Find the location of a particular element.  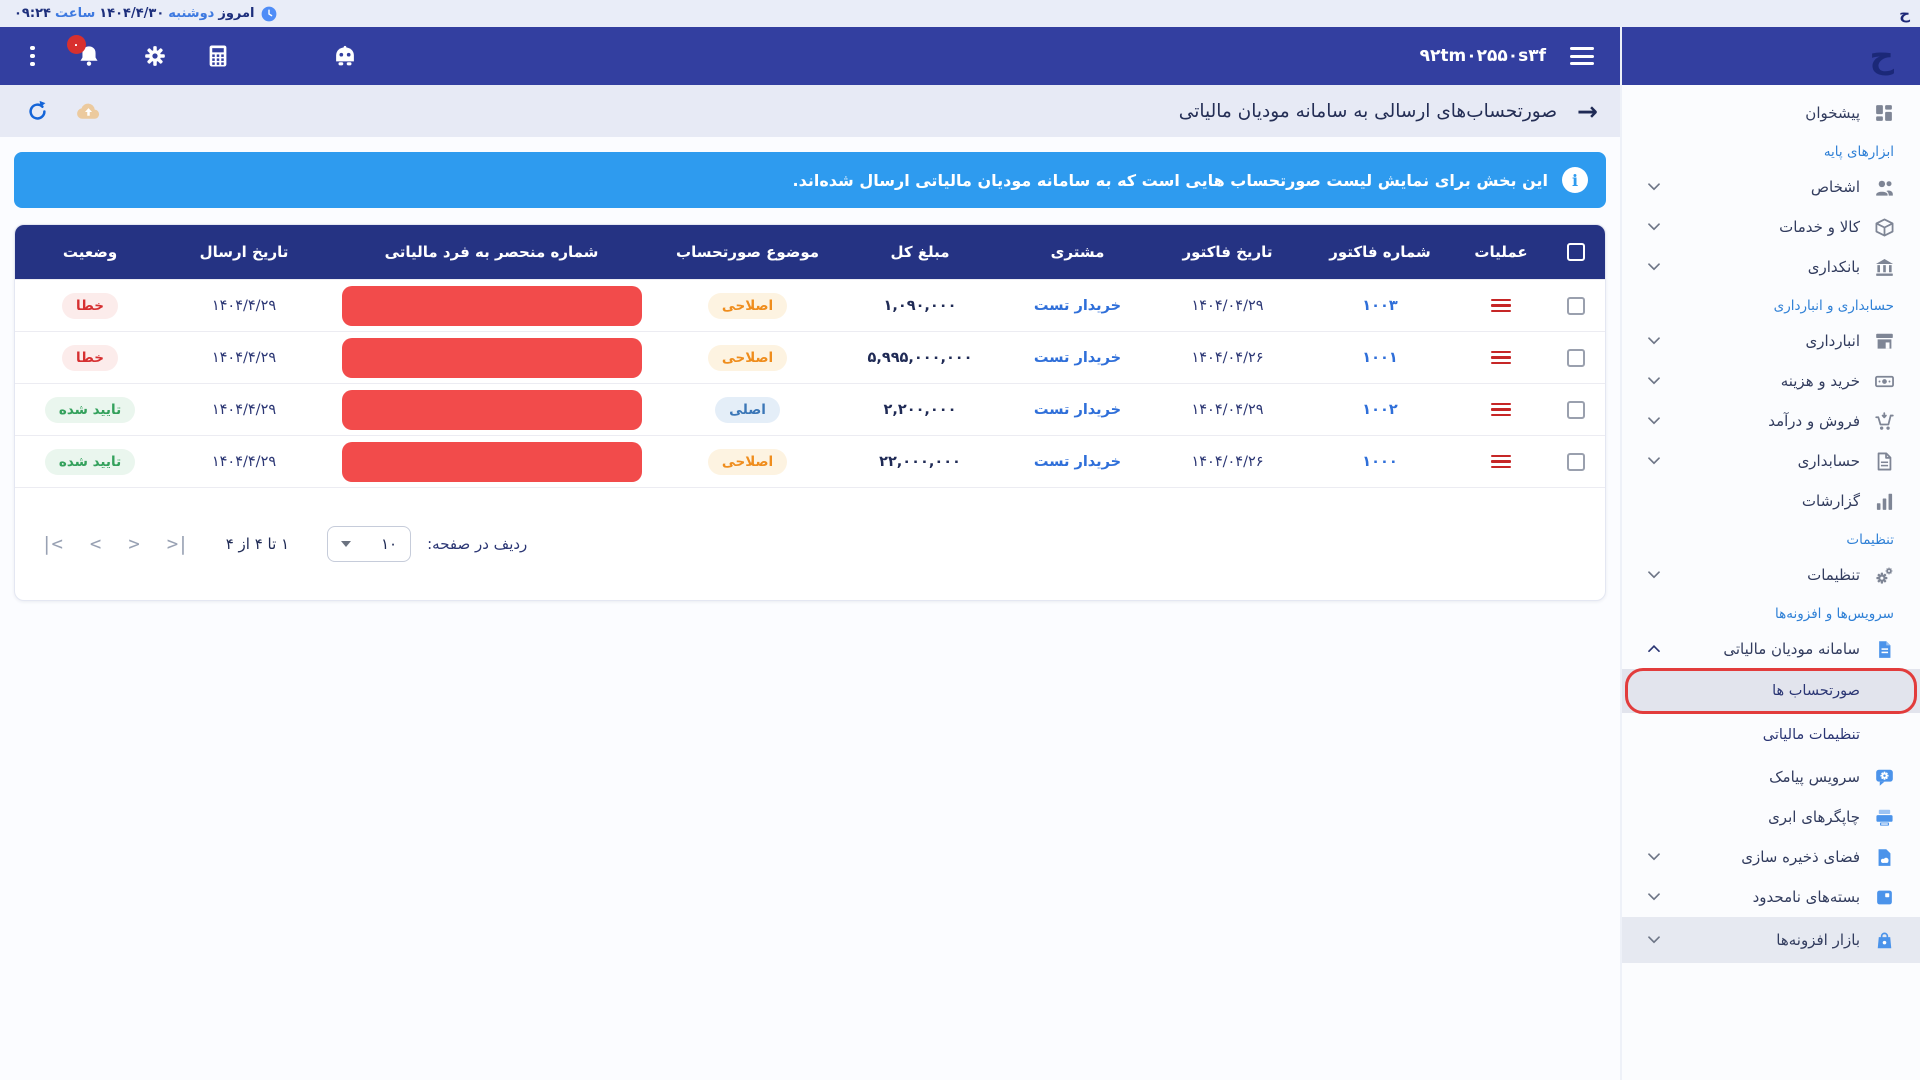

sidebar-item-storage-space: فضای ذخیره سازی is located at coordinates (1771, 857).